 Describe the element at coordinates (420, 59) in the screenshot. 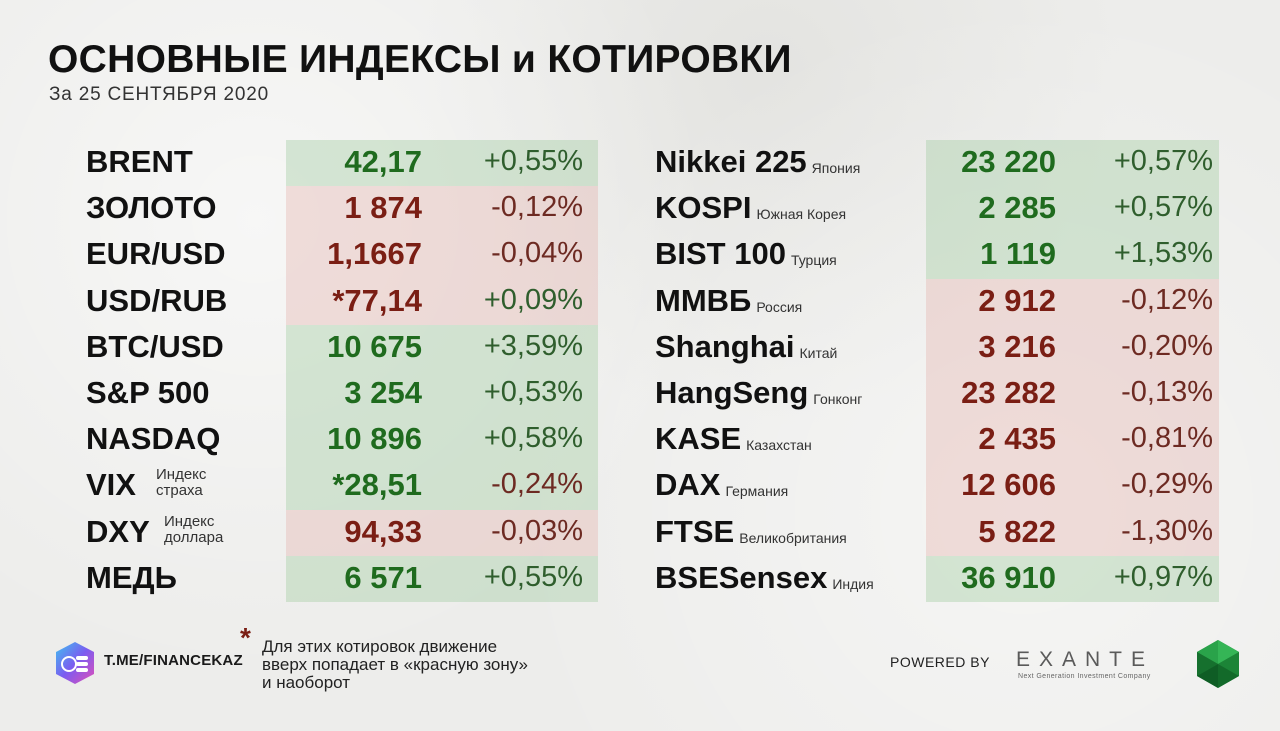

I see `page-title: ОСНОВНЫЕ ИНДЕКСЫ и КОТИРОВКИ` at that location.